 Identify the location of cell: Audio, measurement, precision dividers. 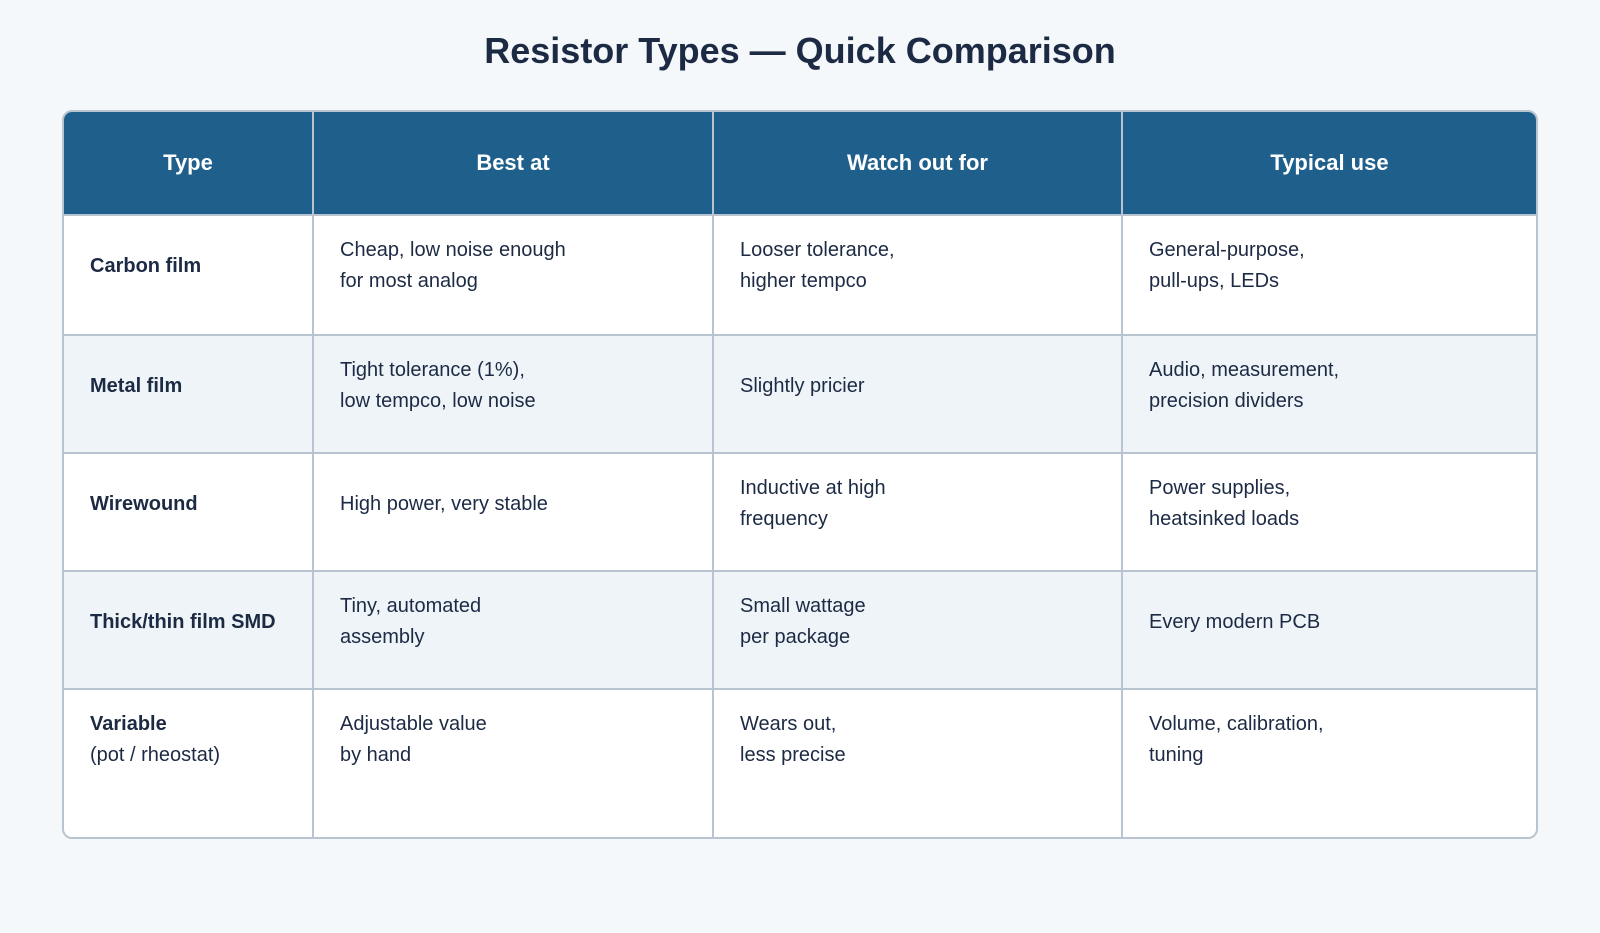
(1329, 394).